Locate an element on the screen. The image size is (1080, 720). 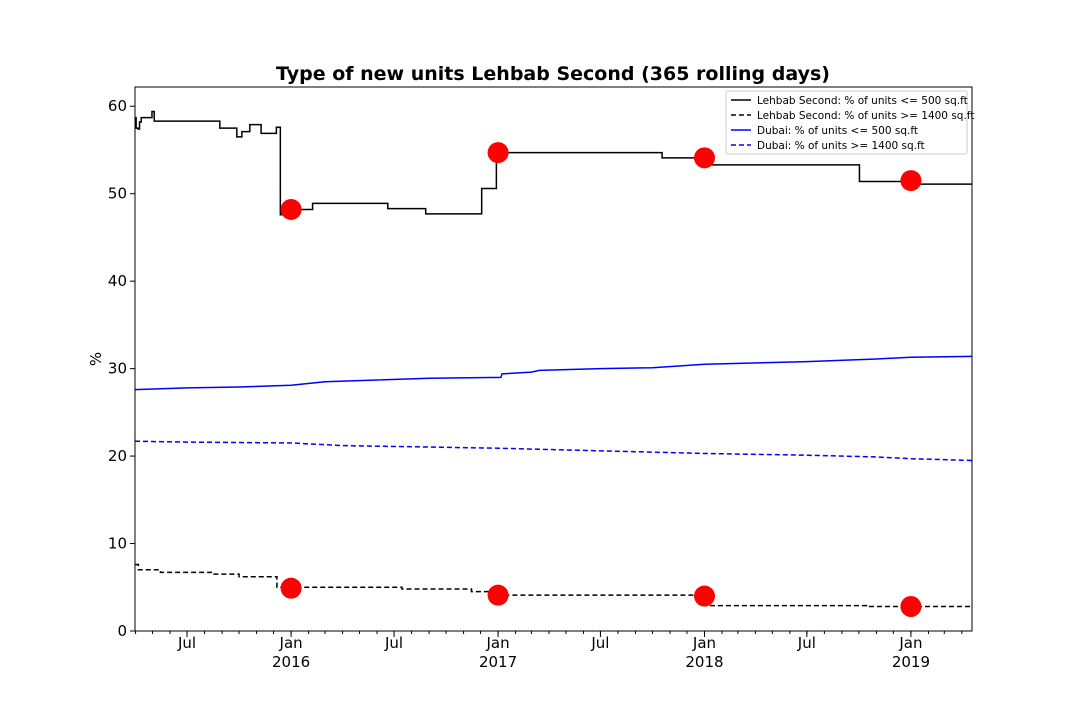
legend-label-2: Lehbab Second: % of units >= 1400 sq.ft is located at coordinates (865, 116).